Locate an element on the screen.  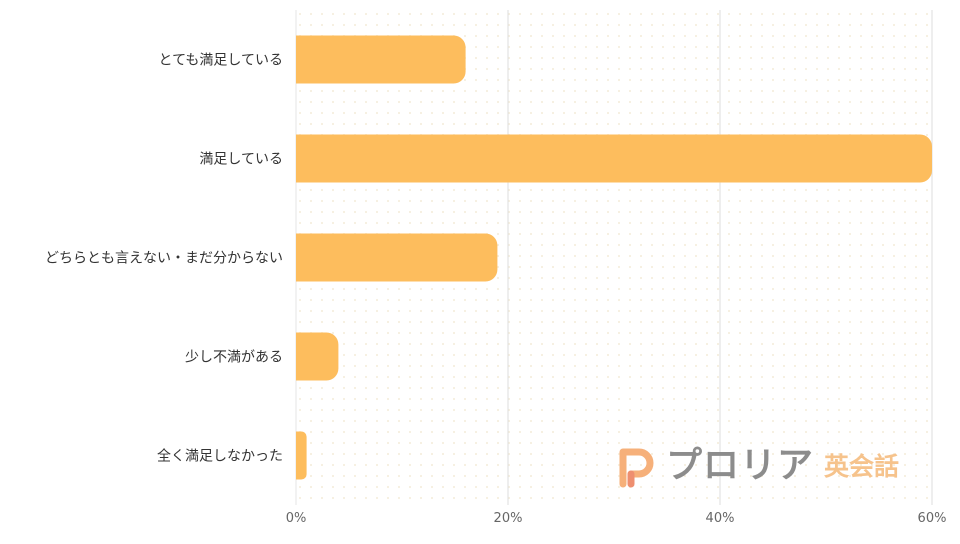
x-tick-label: 0% is located at coordinates (296, 518).